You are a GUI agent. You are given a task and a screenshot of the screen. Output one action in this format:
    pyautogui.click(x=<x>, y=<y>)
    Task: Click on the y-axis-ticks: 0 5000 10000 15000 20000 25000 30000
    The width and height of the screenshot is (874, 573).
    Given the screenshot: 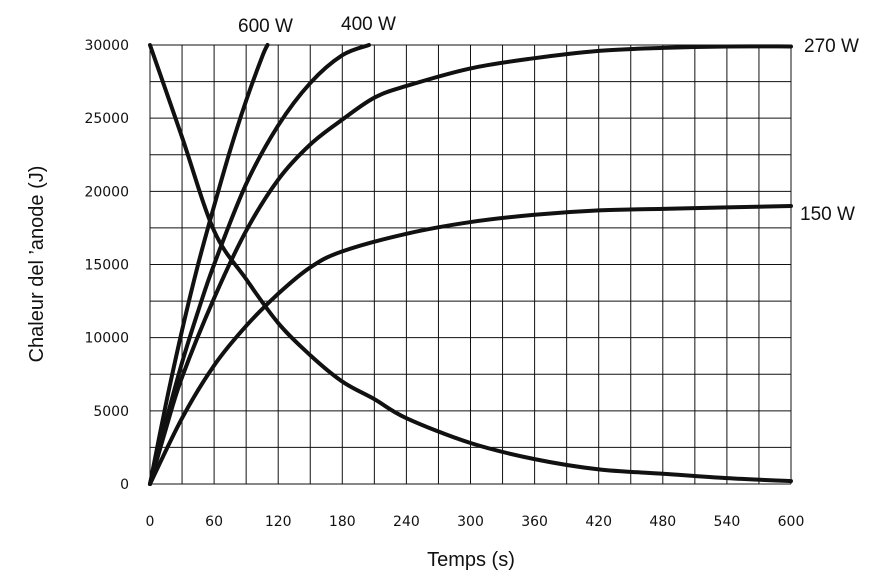 What is the action you would take?
    pyautogui.click(x=106, y=265)
    